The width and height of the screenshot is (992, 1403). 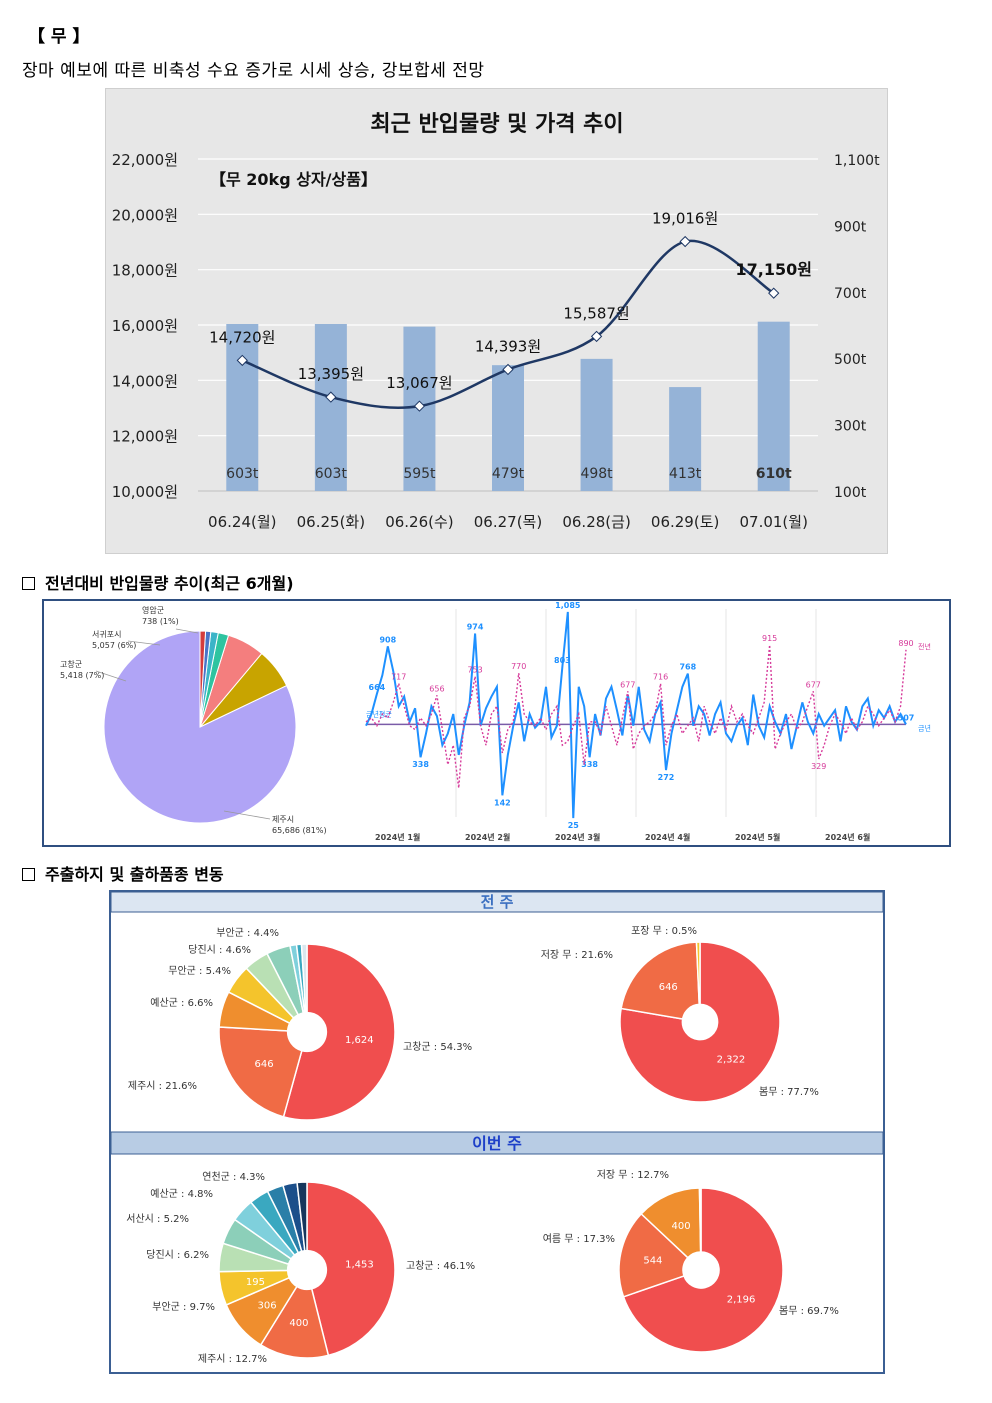 I want to click on x-tick-label: 06.25(화), so click(x=331, y=522).